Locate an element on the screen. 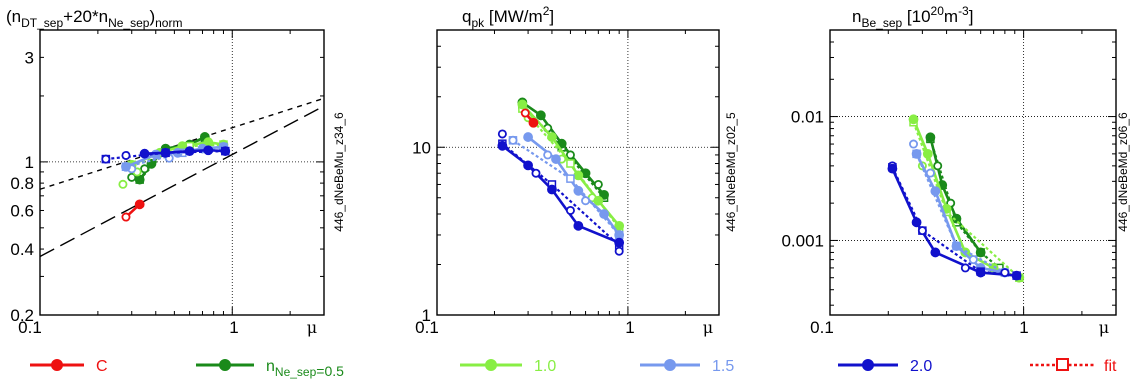  panel-2-x-tick-0.1: 0.1 is located at coordinates (427, 327).